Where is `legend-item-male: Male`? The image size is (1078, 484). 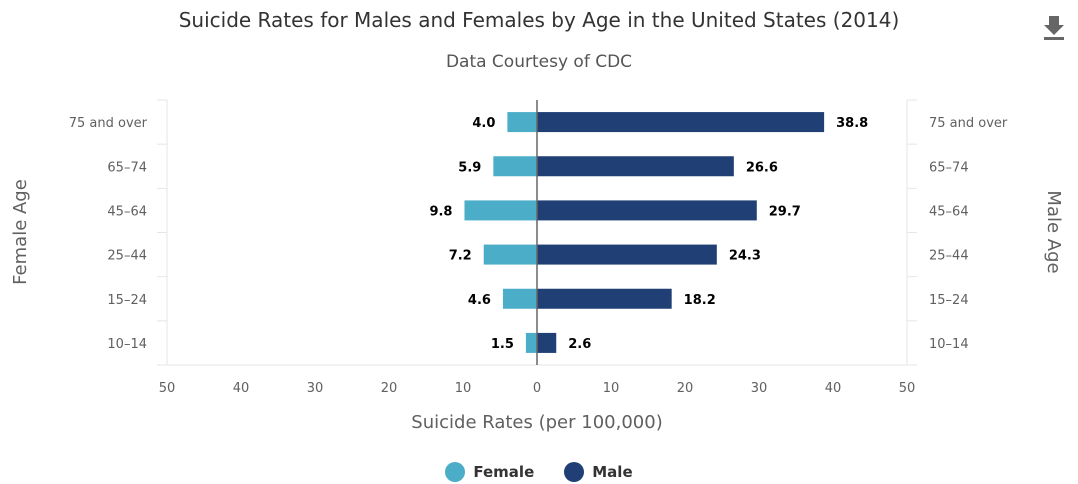
legend-item-male: Male is located at coordinates (598, 472).